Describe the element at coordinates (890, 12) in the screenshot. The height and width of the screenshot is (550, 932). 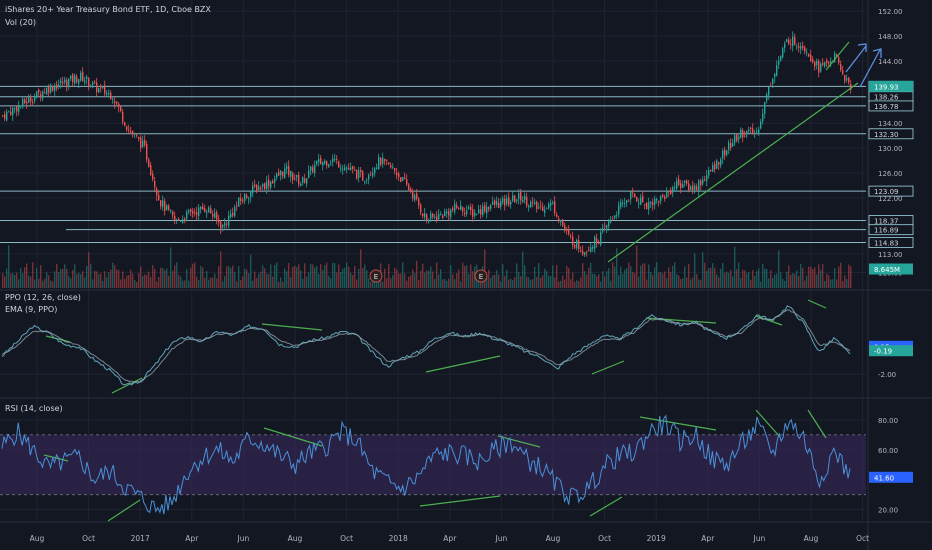
I see `price-axis-tick-label: 152.00` at that location.